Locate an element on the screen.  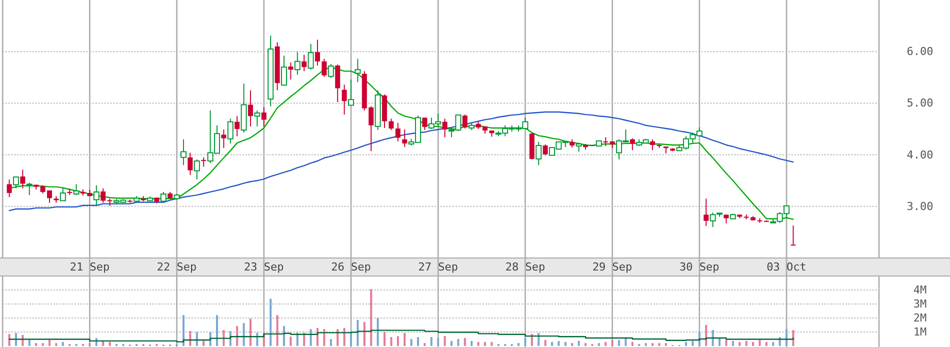
x-tick-label: 29 Sep is located at coordinates (612, 267).